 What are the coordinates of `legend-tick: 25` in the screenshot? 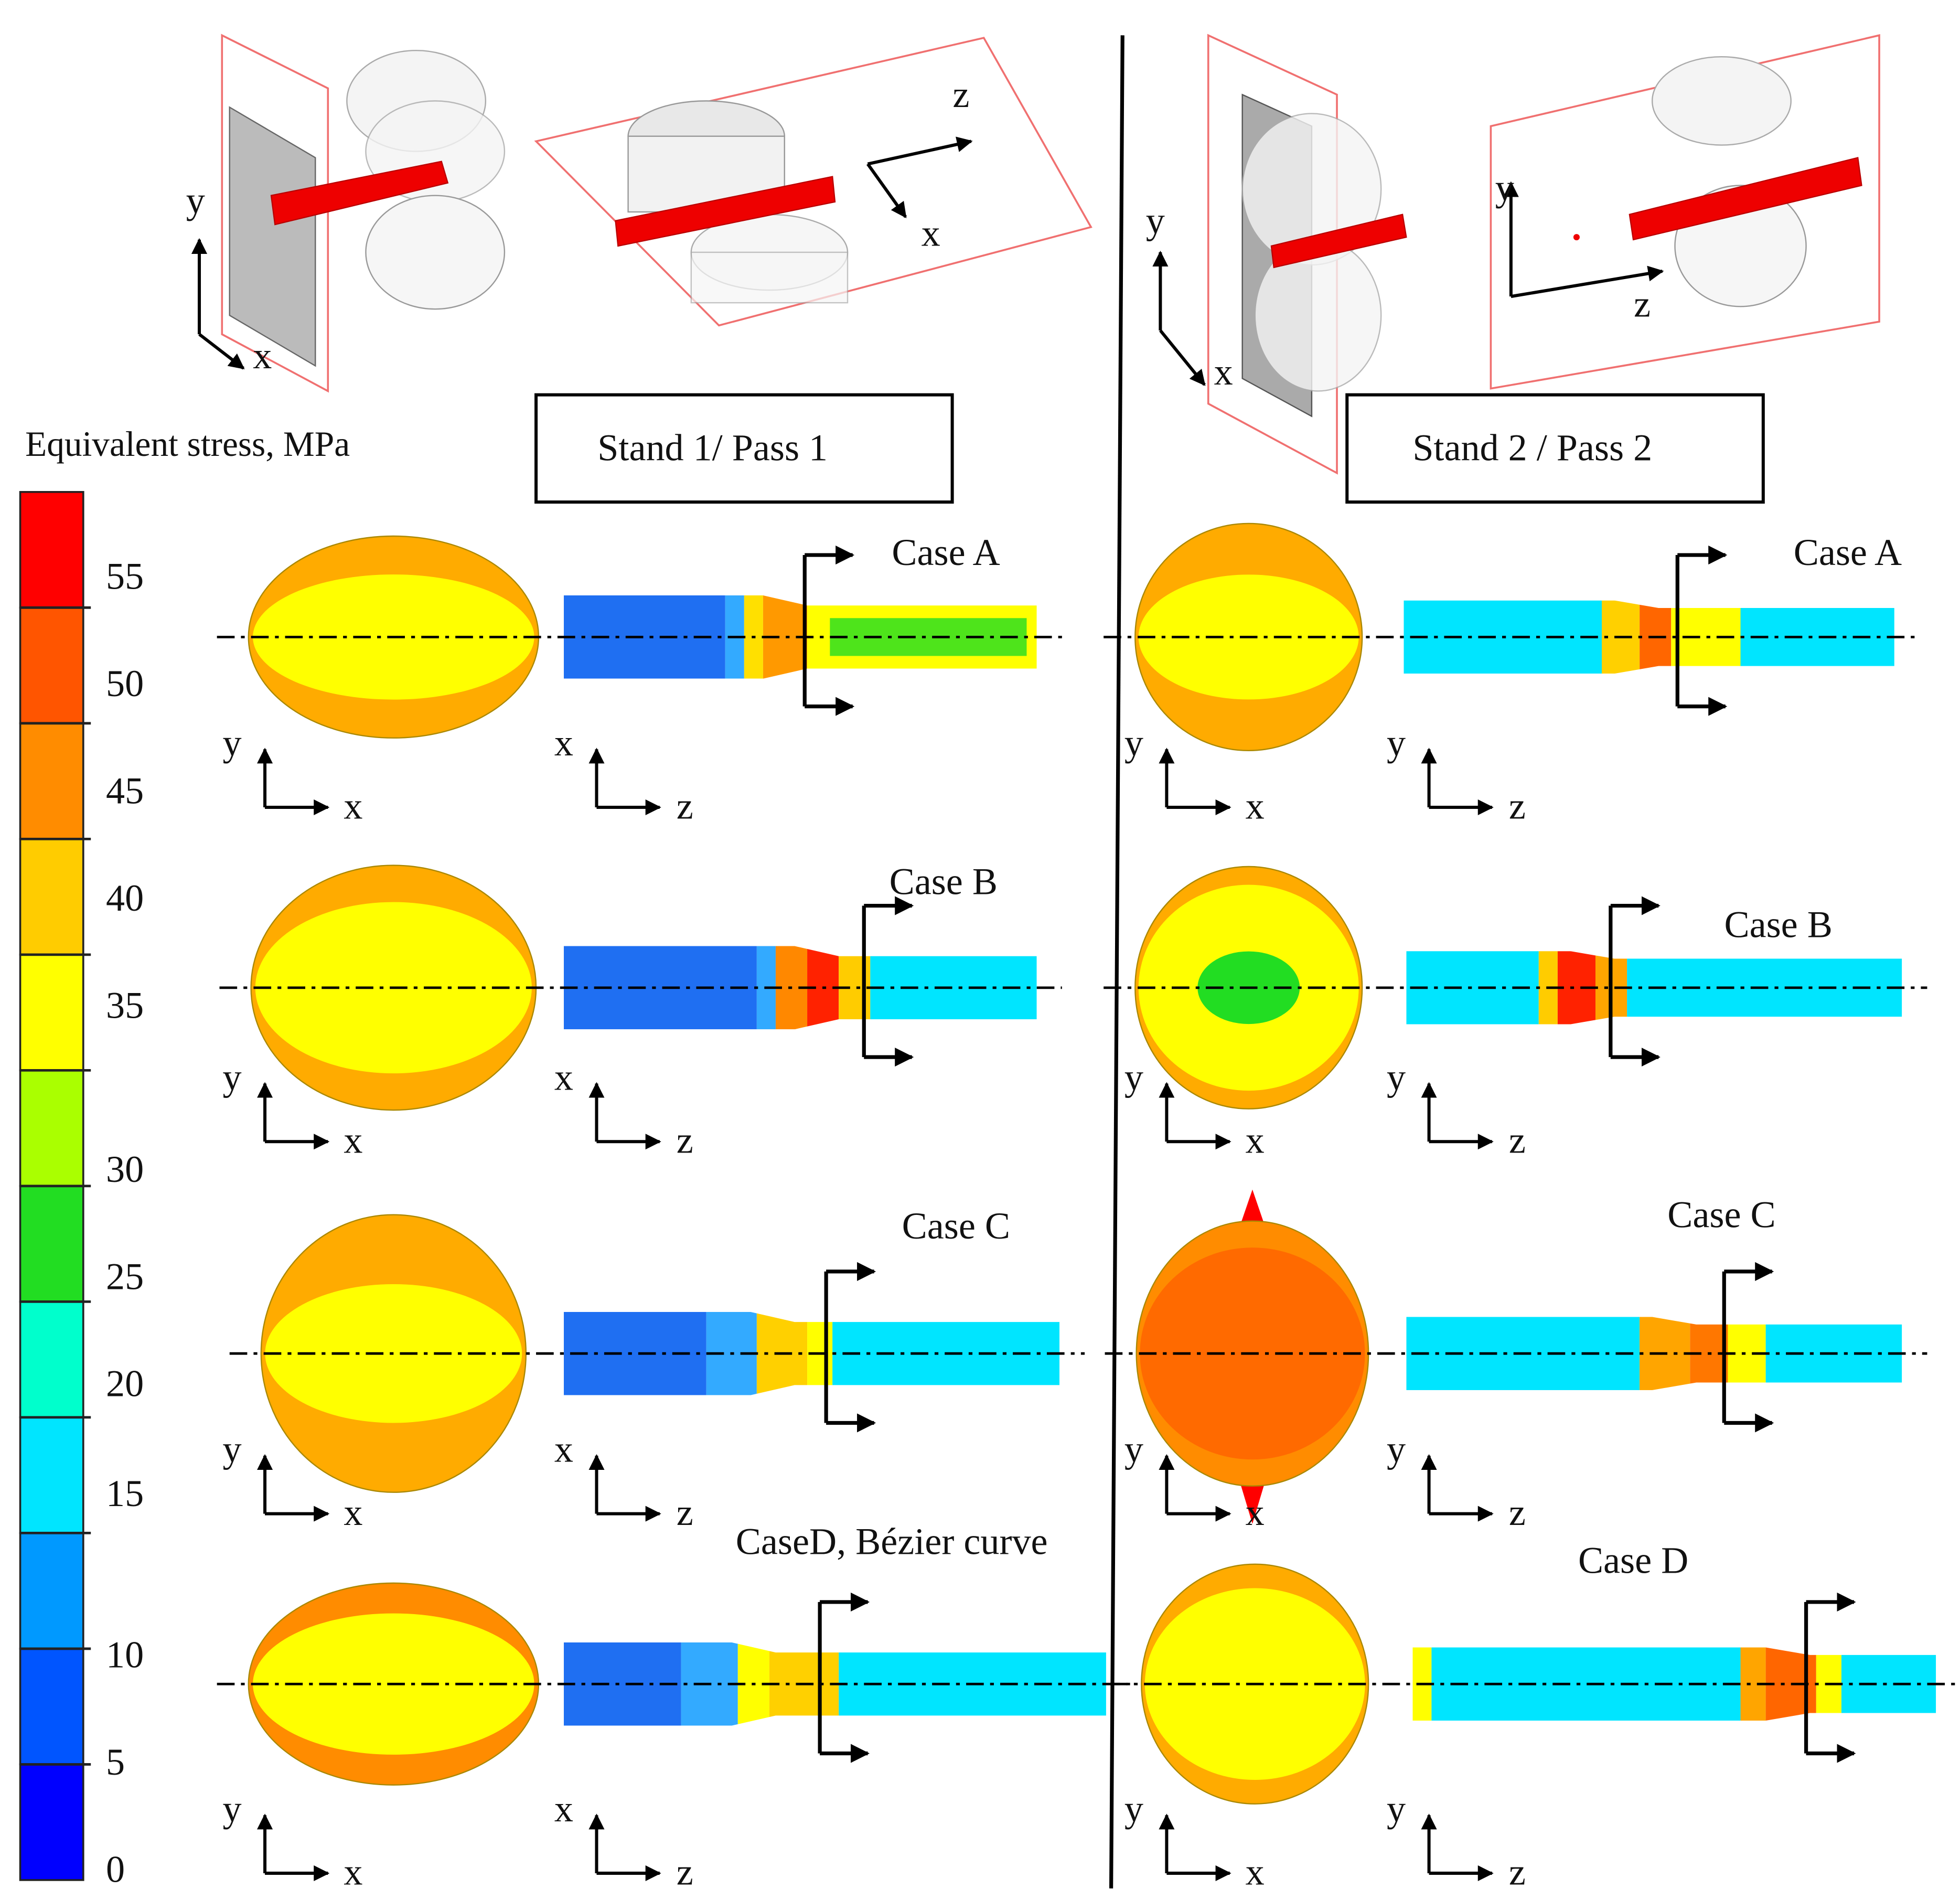 It's located at (125, 1276).